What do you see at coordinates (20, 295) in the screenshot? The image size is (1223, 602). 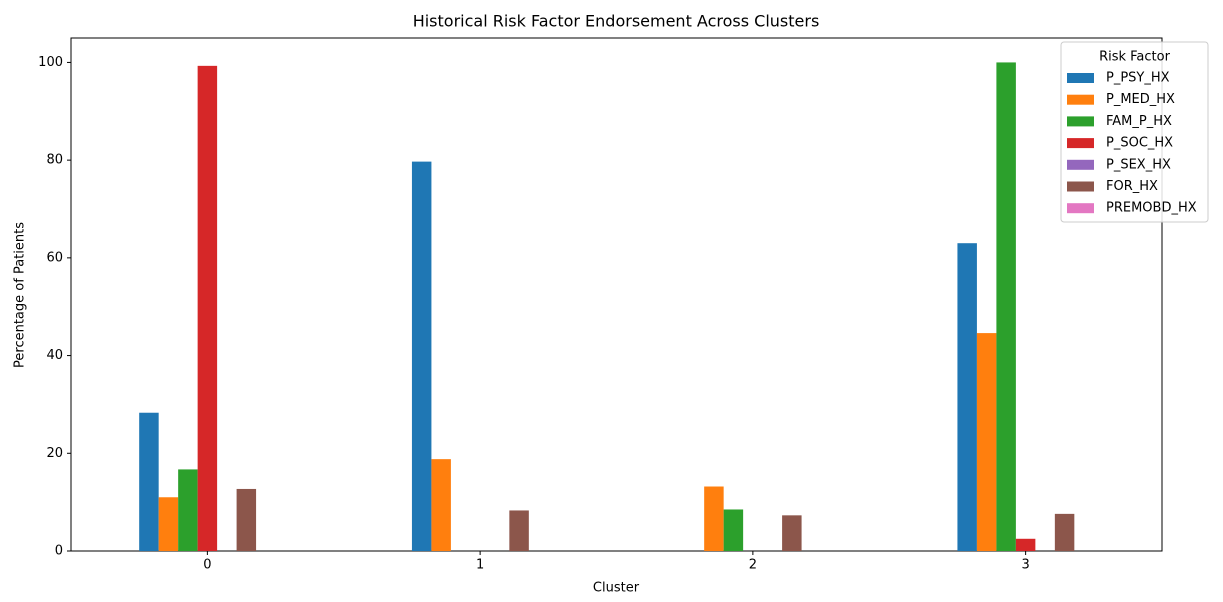 I see `y-axis-label: Percentage of Patients` at bounding box center [20, 295].